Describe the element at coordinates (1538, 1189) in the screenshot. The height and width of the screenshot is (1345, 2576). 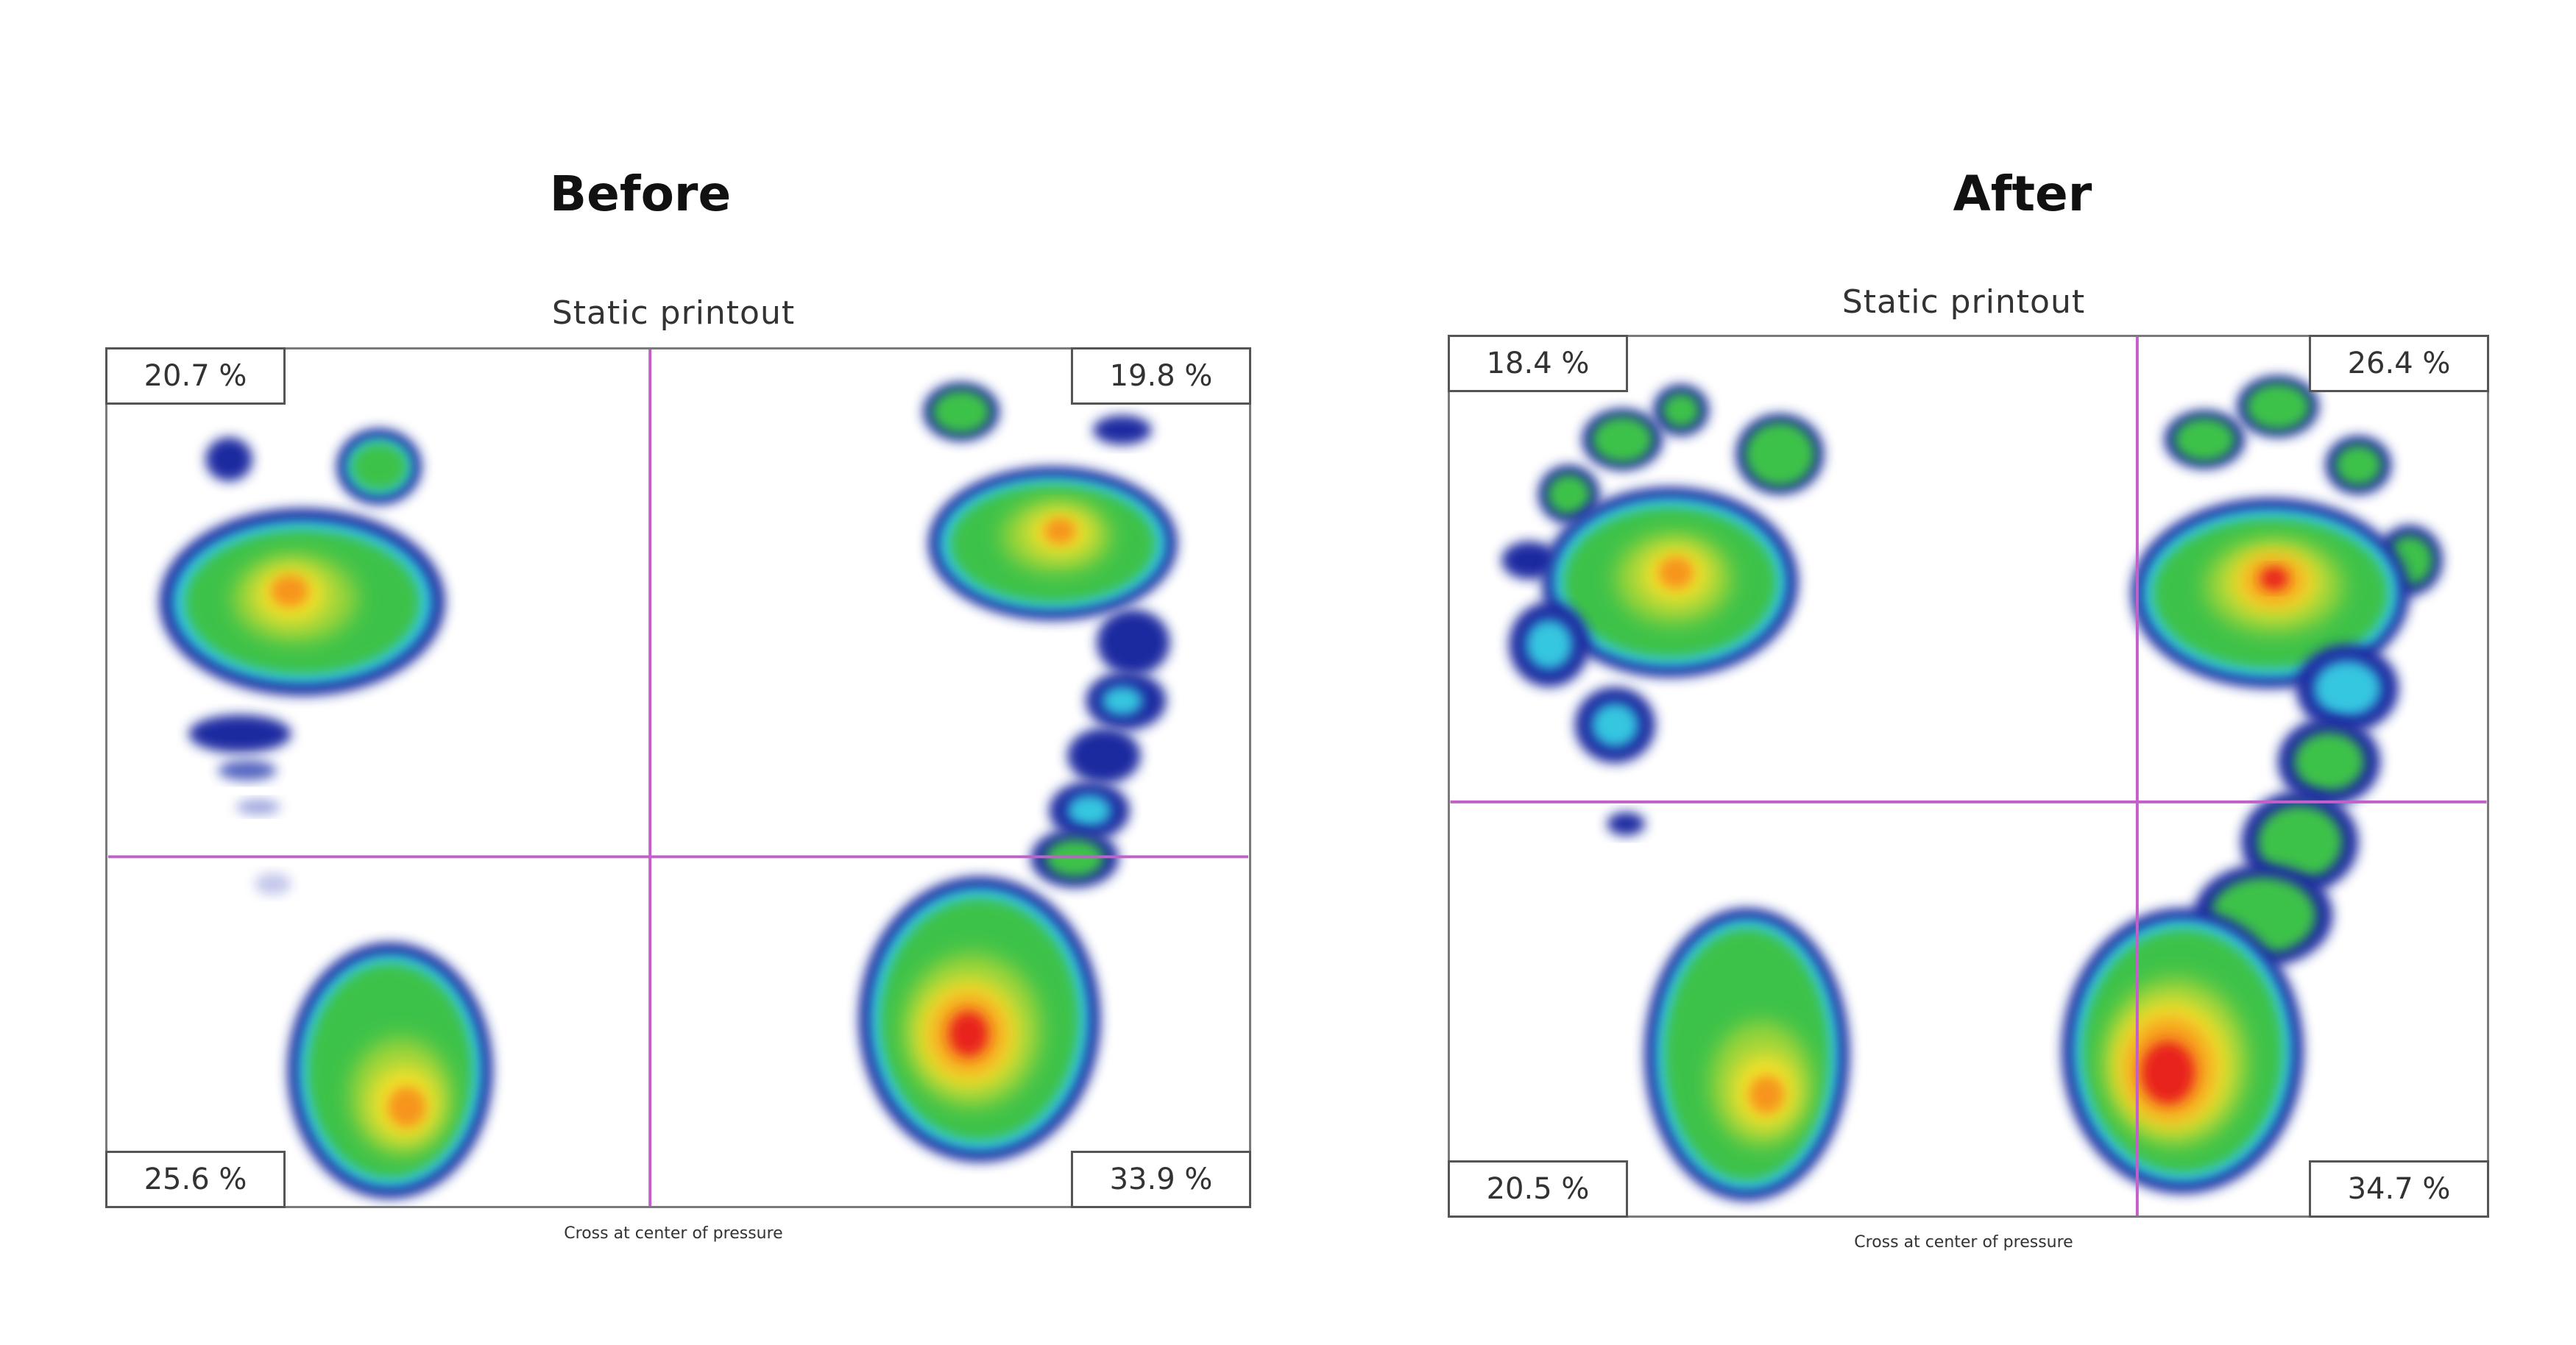
I see `quadrant-bottom-left-percent-after: 20.5 %` at that location.